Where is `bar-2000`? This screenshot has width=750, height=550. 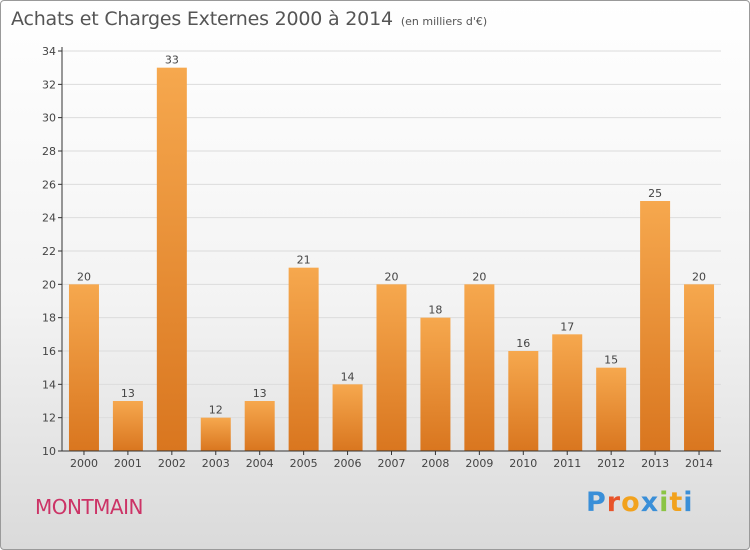 bar-2000 is located at coordinates (83, 367).